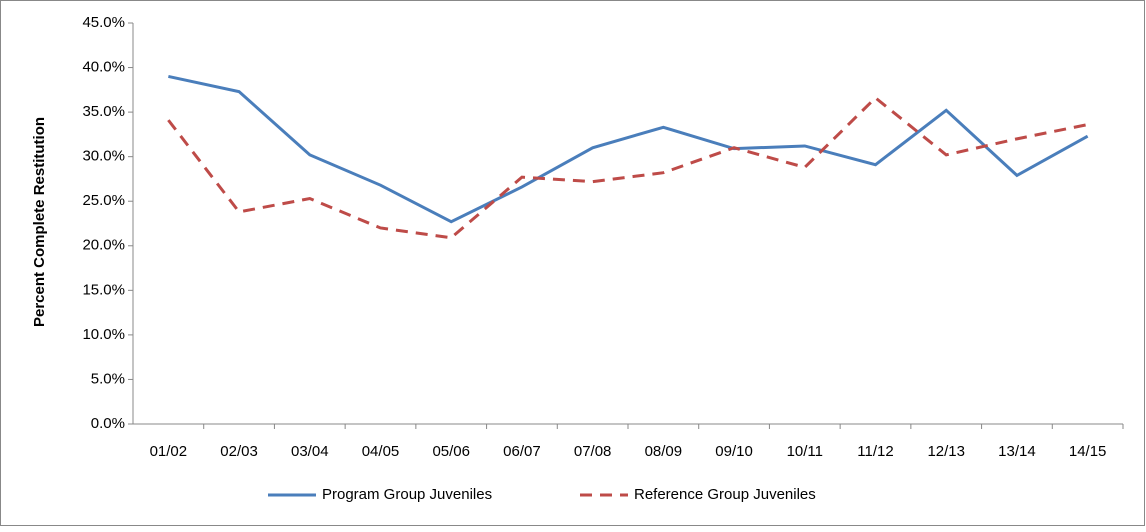 The width and height of the screenshot is (1146, 532). What do you see at coordinates (875, 451) in the screenshot?
I see `x-tick-label: 11/12` at bounding box center [875, 451].